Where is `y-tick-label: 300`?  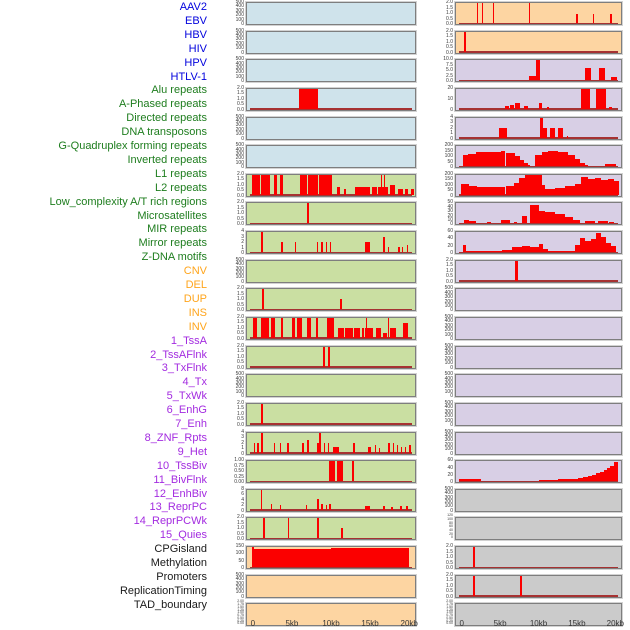
y-tick-label: 300 is located at coordinates (239, 153).